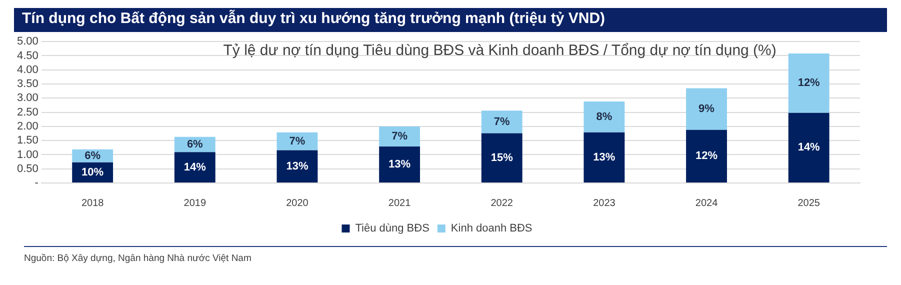 Image resolution: width=901 pixels, height=285 pixels. What do you see at coordinates (138, 258) in the screenshot?
I see `text: Nguồn: Bộ Xây dựng, Ngân hàng Nhà nước Việt Nam` at bounding box center [138, 258].